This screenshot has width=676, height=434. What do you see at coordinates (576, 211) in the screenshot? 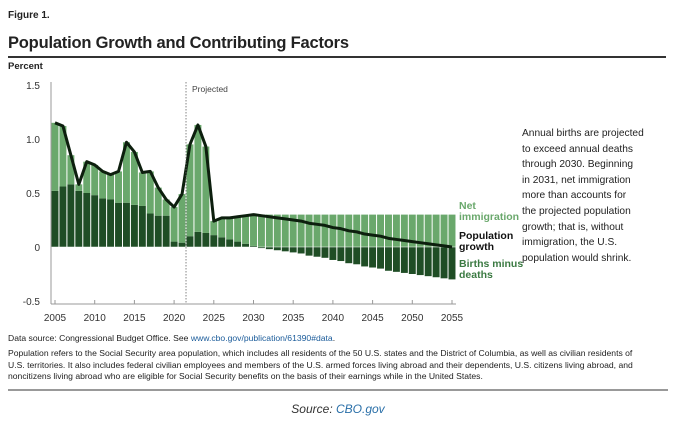
I see `annotation-line: the projected population` at bounding box center [576, 211].